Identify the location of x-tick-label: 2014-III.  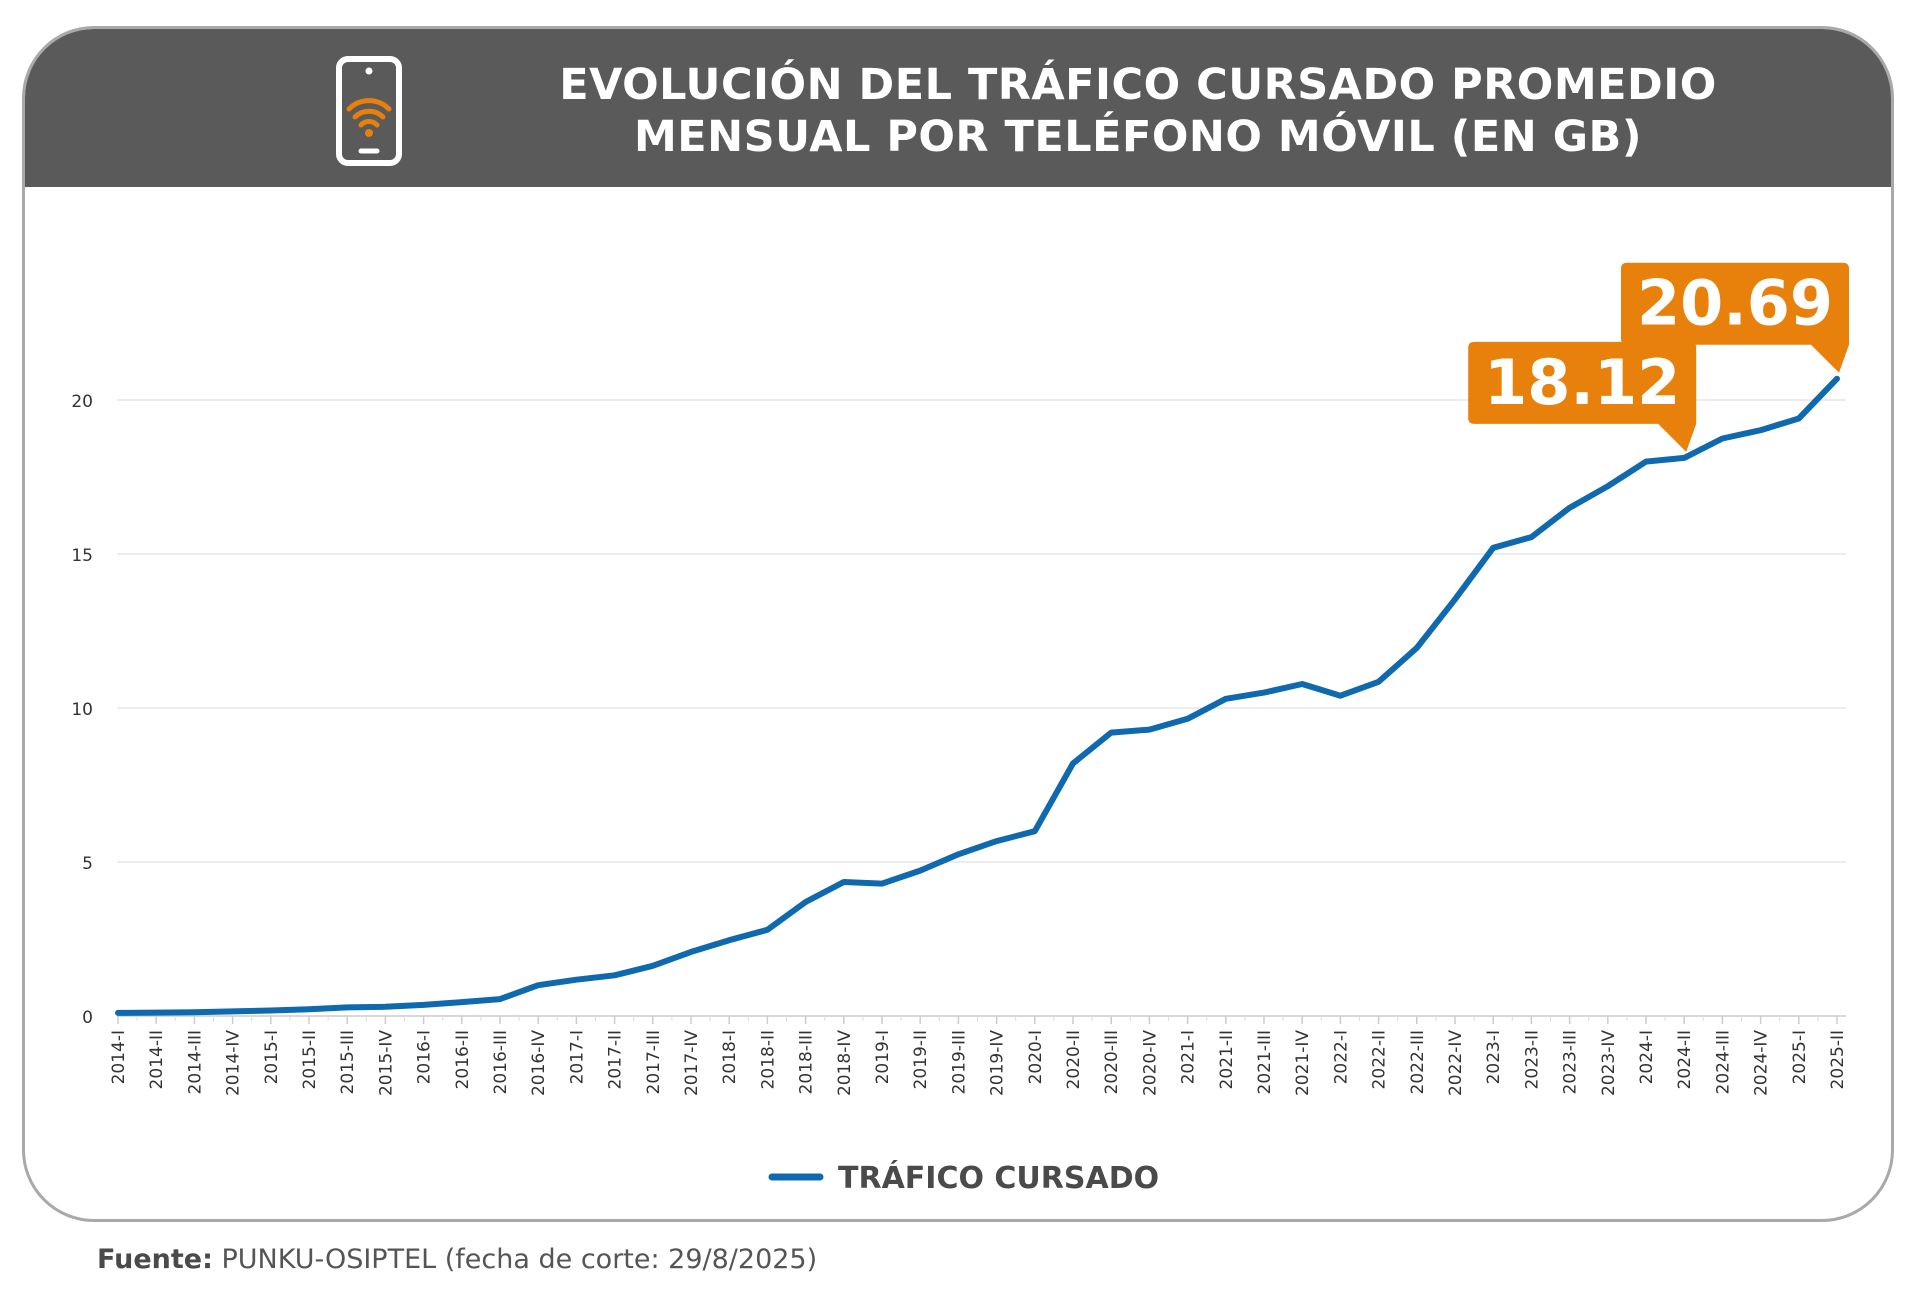
(195, 1062).